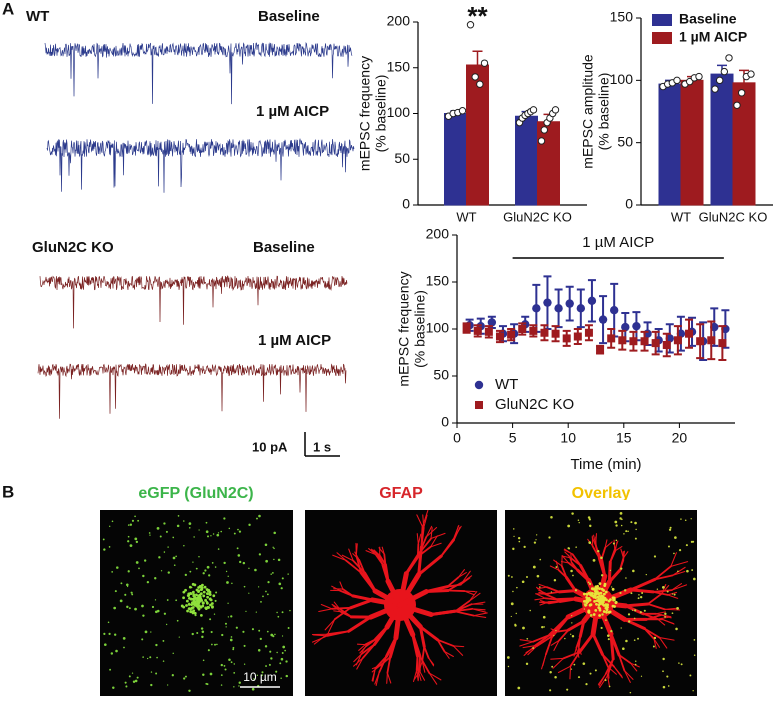 This screenshot has width=777, height=708. I want to click on y-tick-label: 150, so click(622, 17).